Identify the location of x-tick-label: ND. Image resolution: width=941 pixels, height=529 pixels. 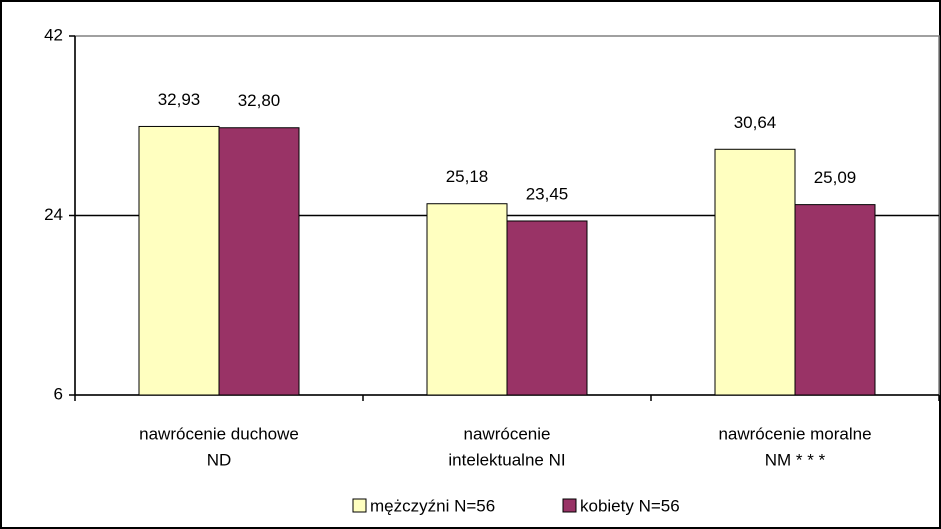
(219, 459).